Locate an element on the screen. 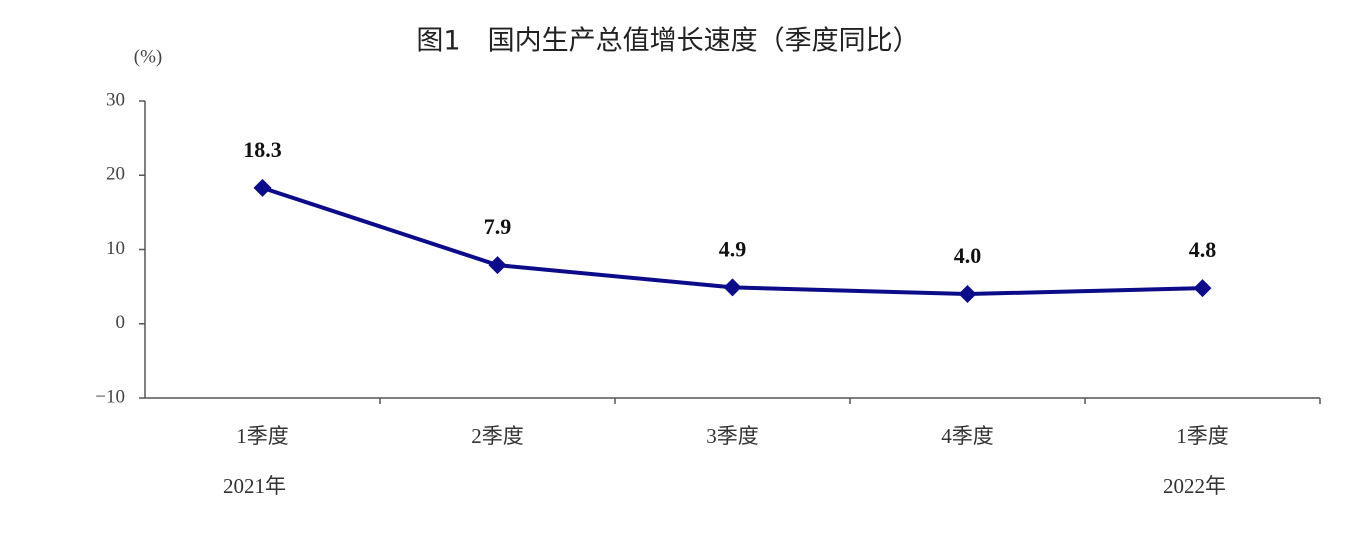 The height and width of the screenshot is (540, 1361). x-tick-label: 4季度 is located at coordinates (967, 436).